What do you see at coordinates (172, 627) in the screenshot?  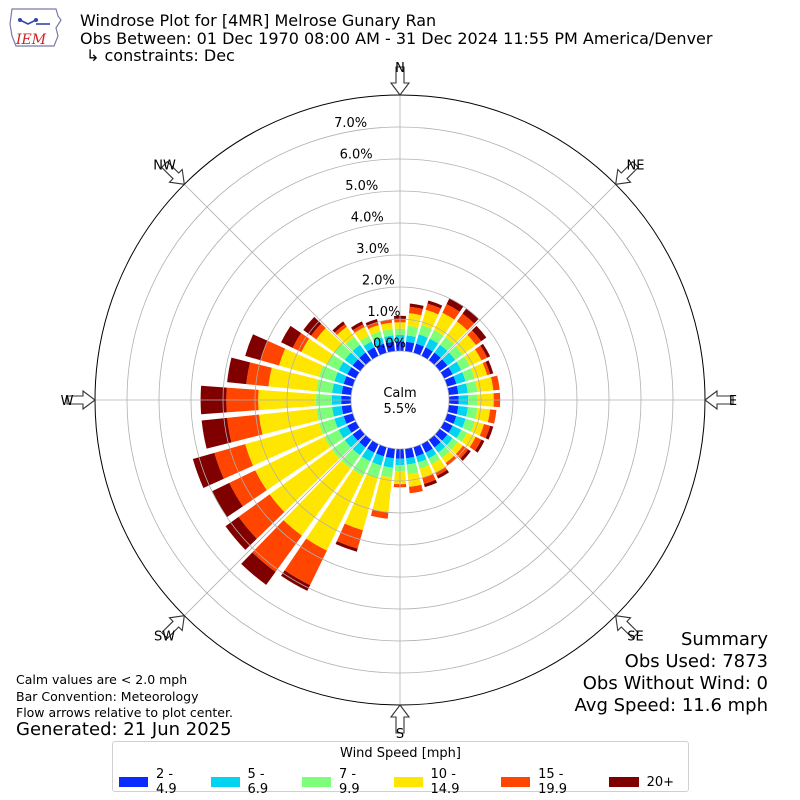 I see `direction-arrow-sw` at bounding box center [172, 627].